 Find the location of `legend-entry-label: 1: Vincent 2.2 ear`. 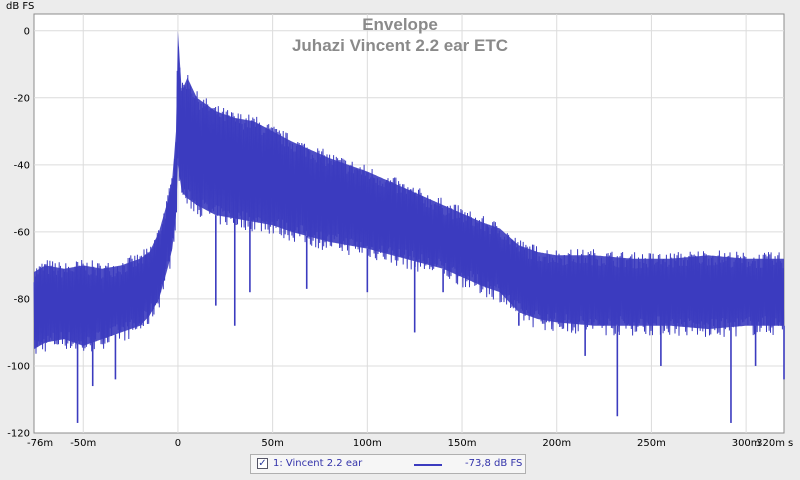

legend-entry-label: 1: Vincent 2.2 ear is located at coordinates (318, 463).